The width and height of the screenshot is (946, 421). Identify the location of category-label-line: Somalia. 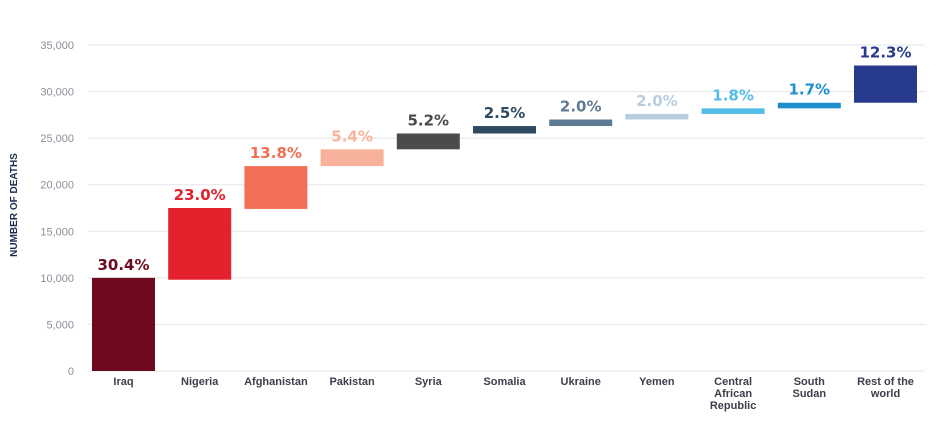
(504, 382).